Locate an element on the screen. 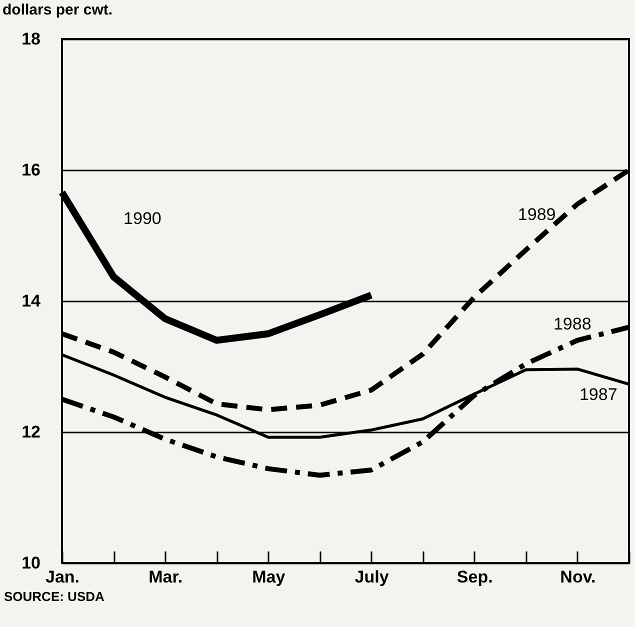 The image size is (635, 627). y-tick-label: 18 is located at coordinates (31, 39).